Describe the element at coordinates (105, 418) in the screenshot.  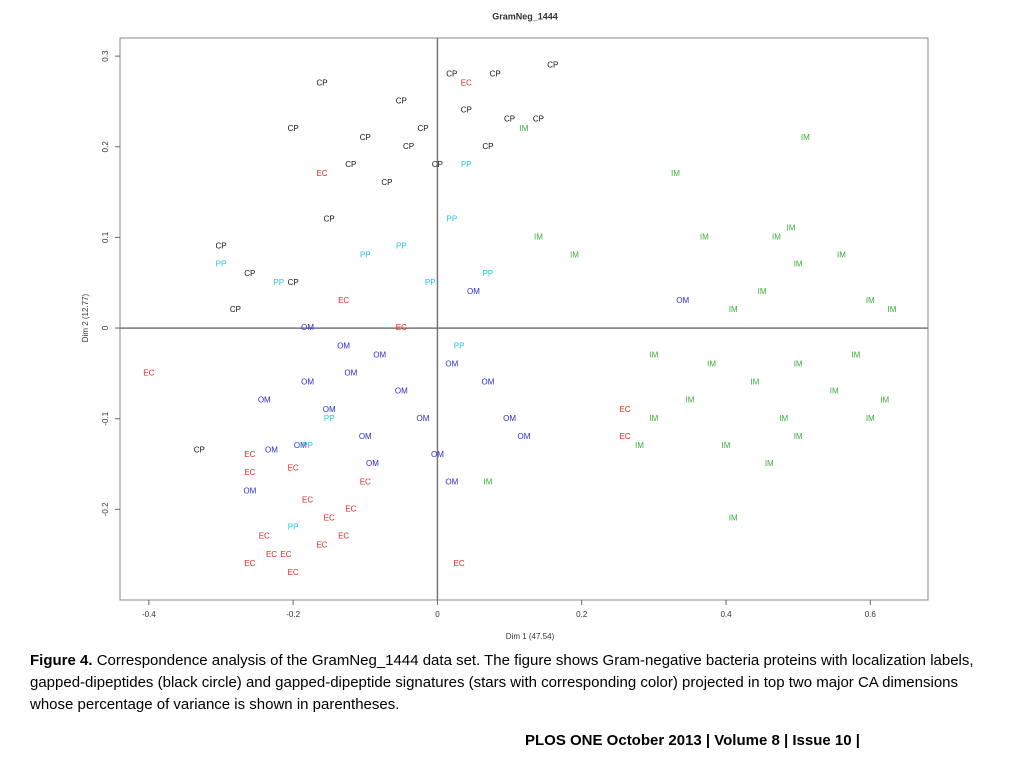
I see `y-tick-label: -0.1` at that location.